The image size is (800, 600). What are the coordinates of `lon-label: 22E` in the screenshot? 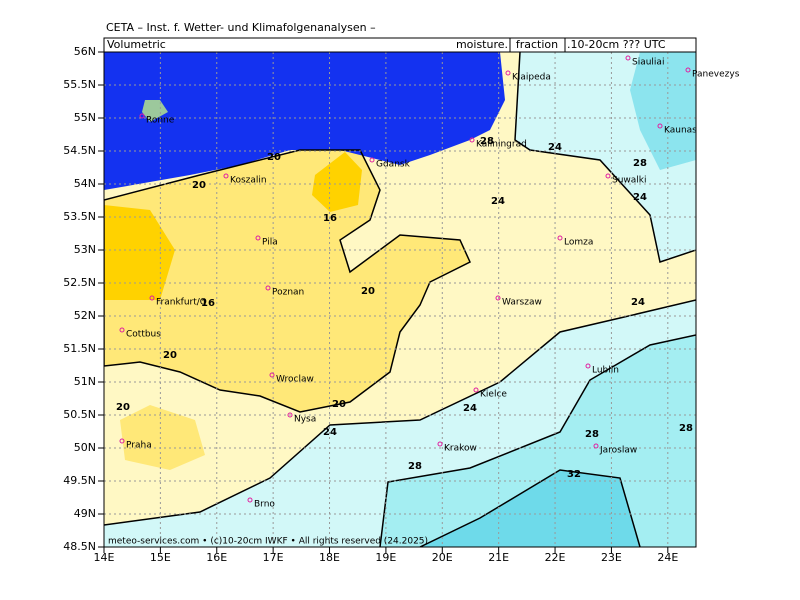 It's located at (555, 557).